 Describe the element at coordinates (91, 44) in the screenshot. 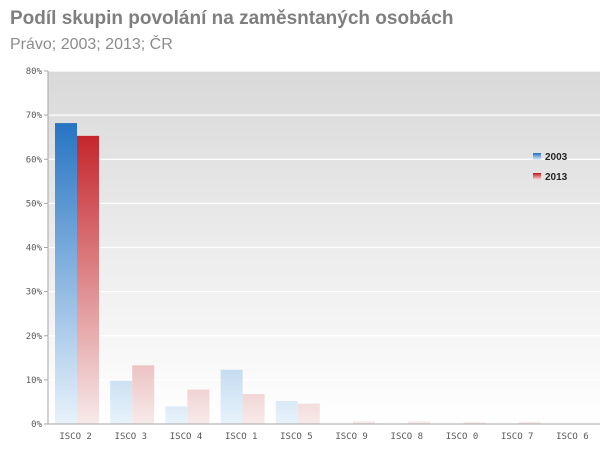

I see `chart-subtitle: Právo; 2003; 2013; ČR` at that location.